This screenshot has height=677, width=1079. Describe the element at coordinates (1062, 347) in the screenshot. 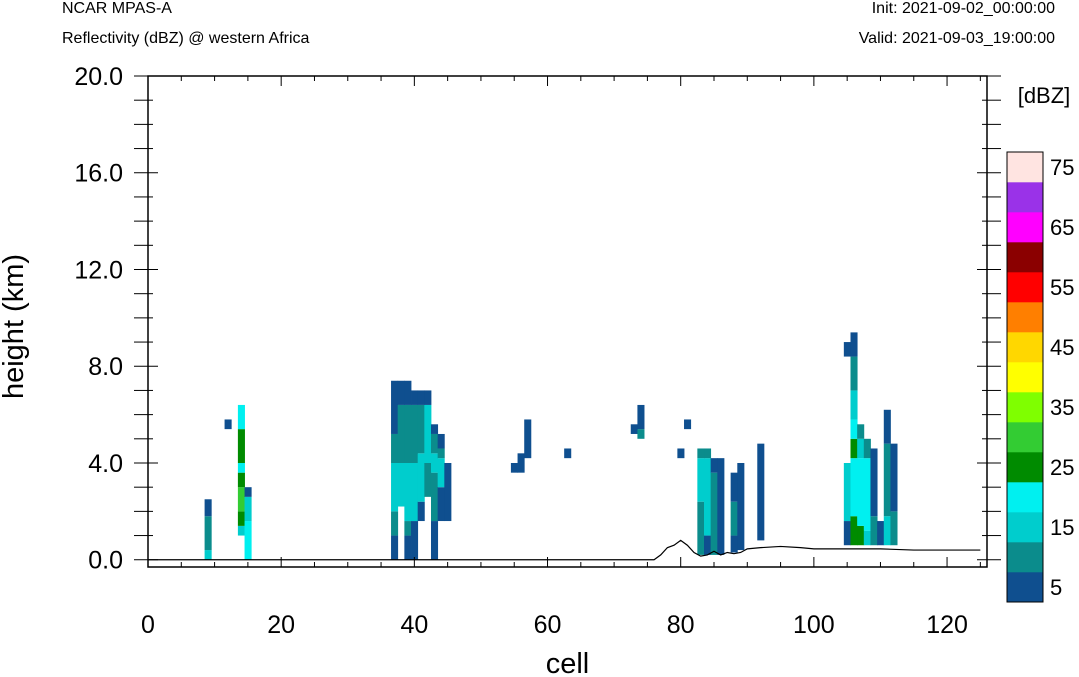

I see `colorbar-label: 45` at that location.